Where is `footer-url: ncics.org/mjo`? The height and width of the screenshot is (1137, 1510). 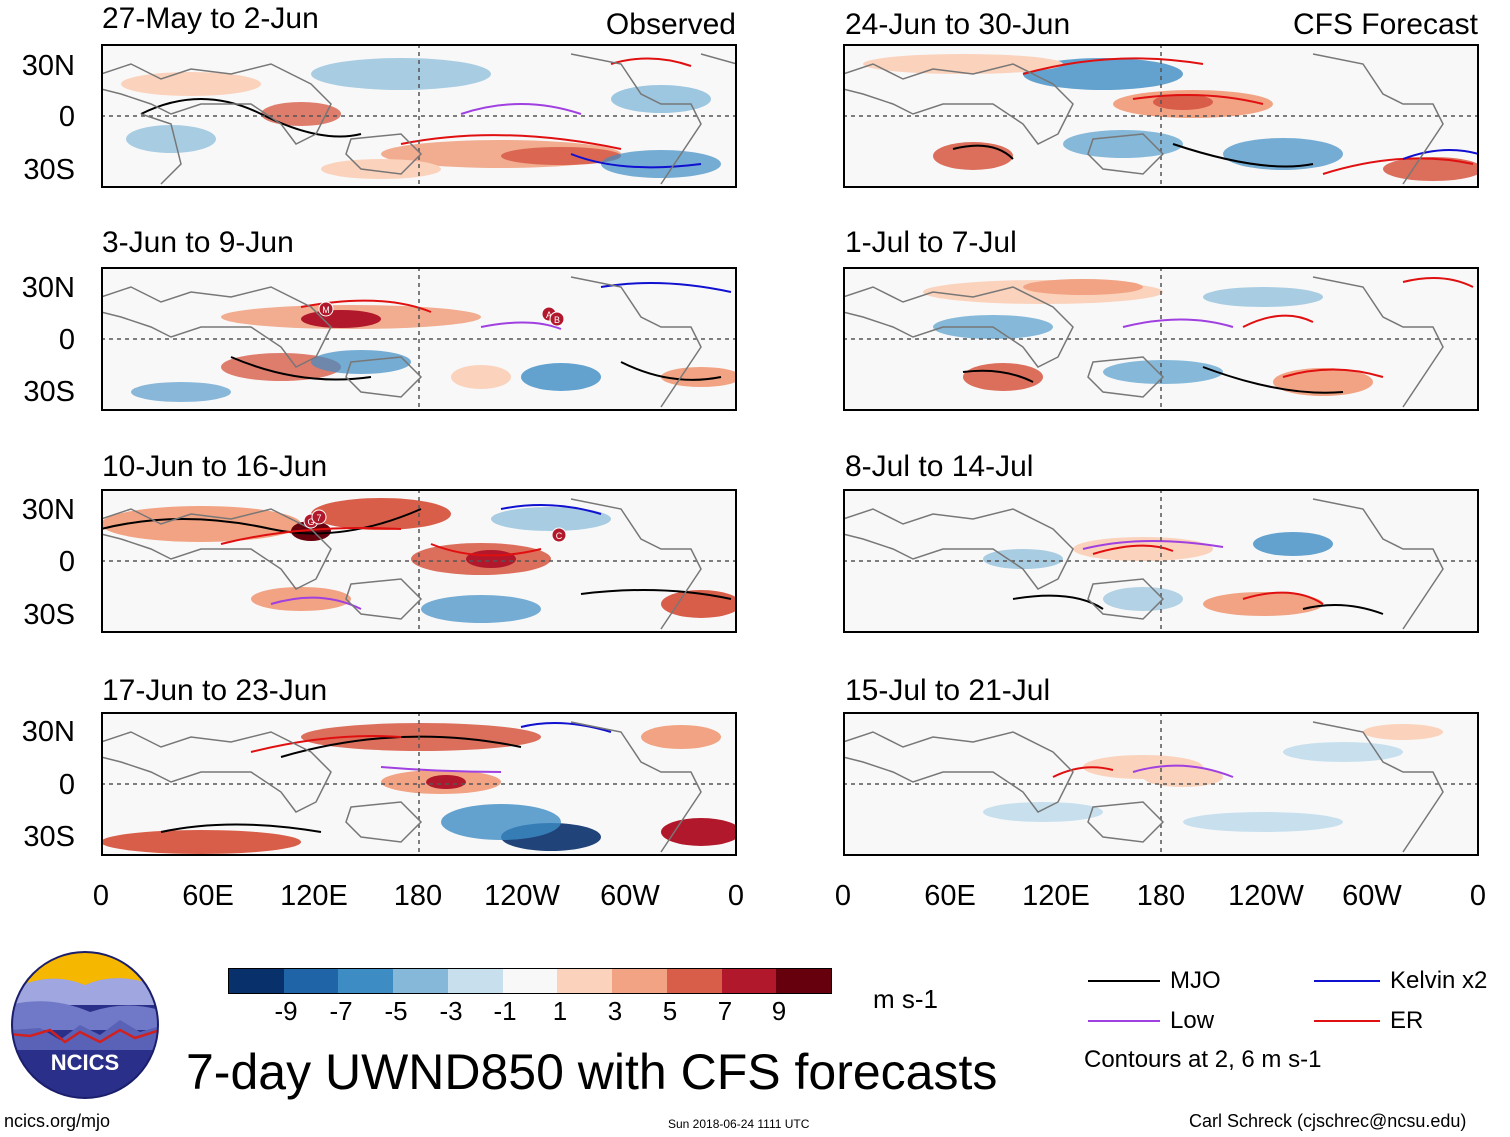
footer-url: ncics.org/mjo is located at coordinates (57, 1121).